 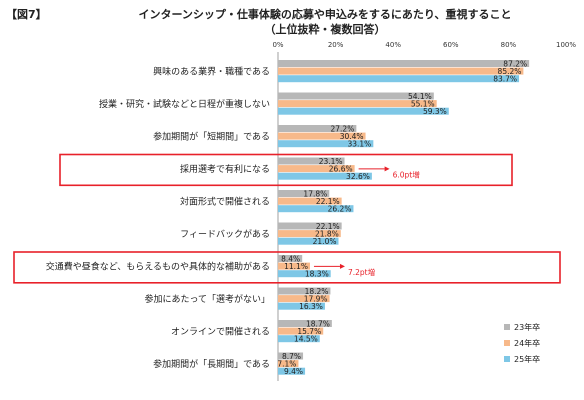 What do you see at coordinates (211, 136) in the screenshot?
I see `category-label: 参加期間が「短期間」である` at bounding box center [211, 136].